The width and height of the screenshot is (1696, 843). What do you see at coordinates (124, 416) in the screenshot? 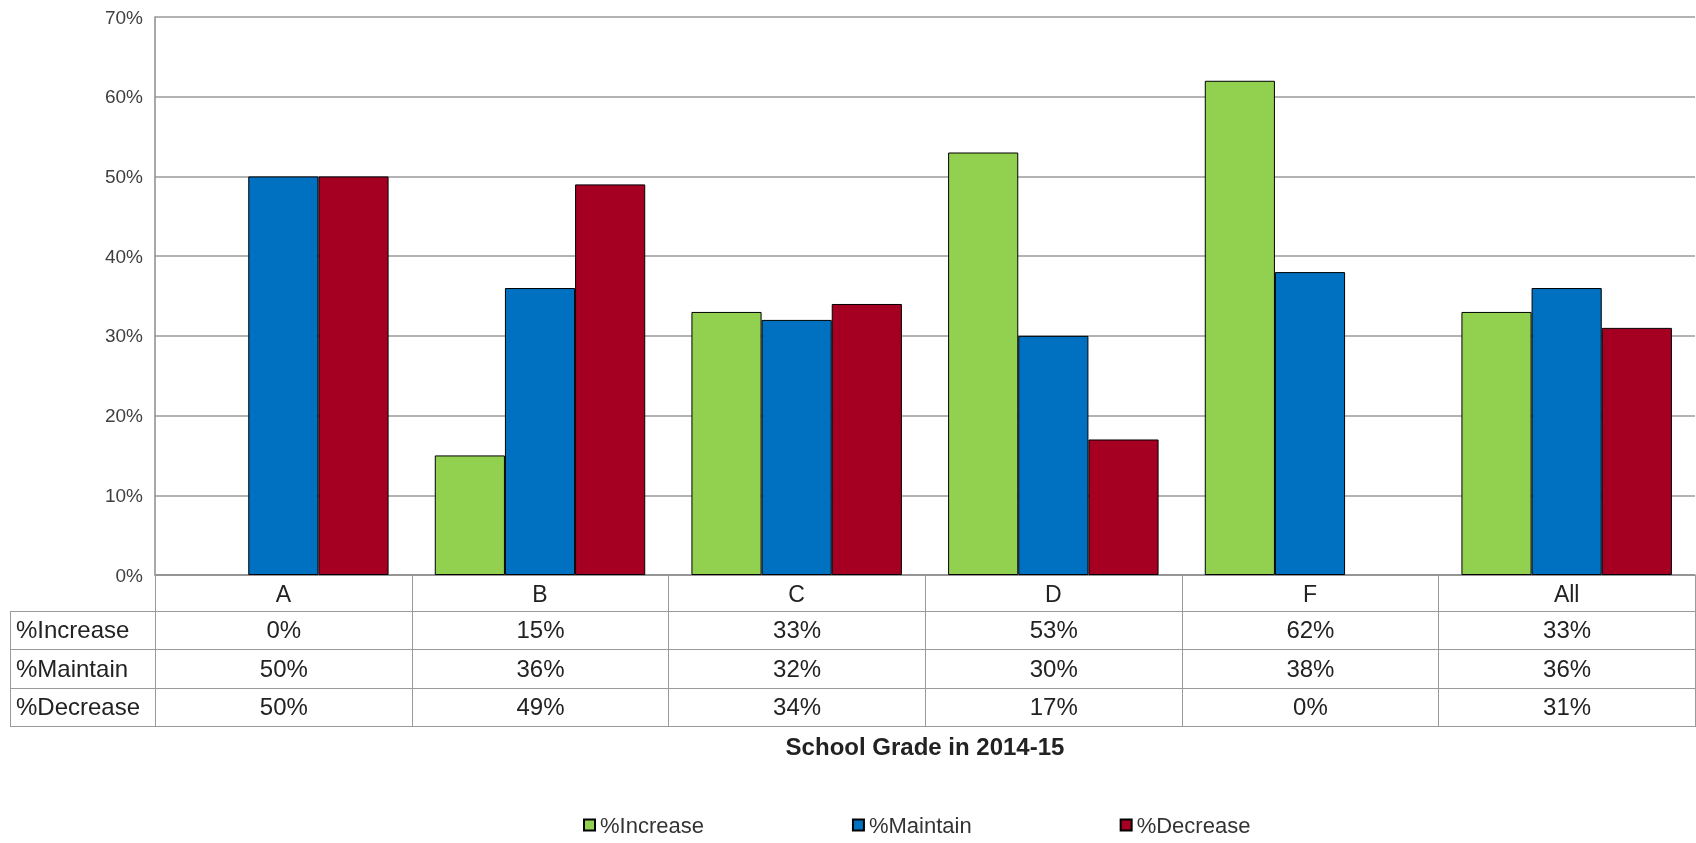
I see `y-tick-label: 20%` at bounding box center [124, 416].